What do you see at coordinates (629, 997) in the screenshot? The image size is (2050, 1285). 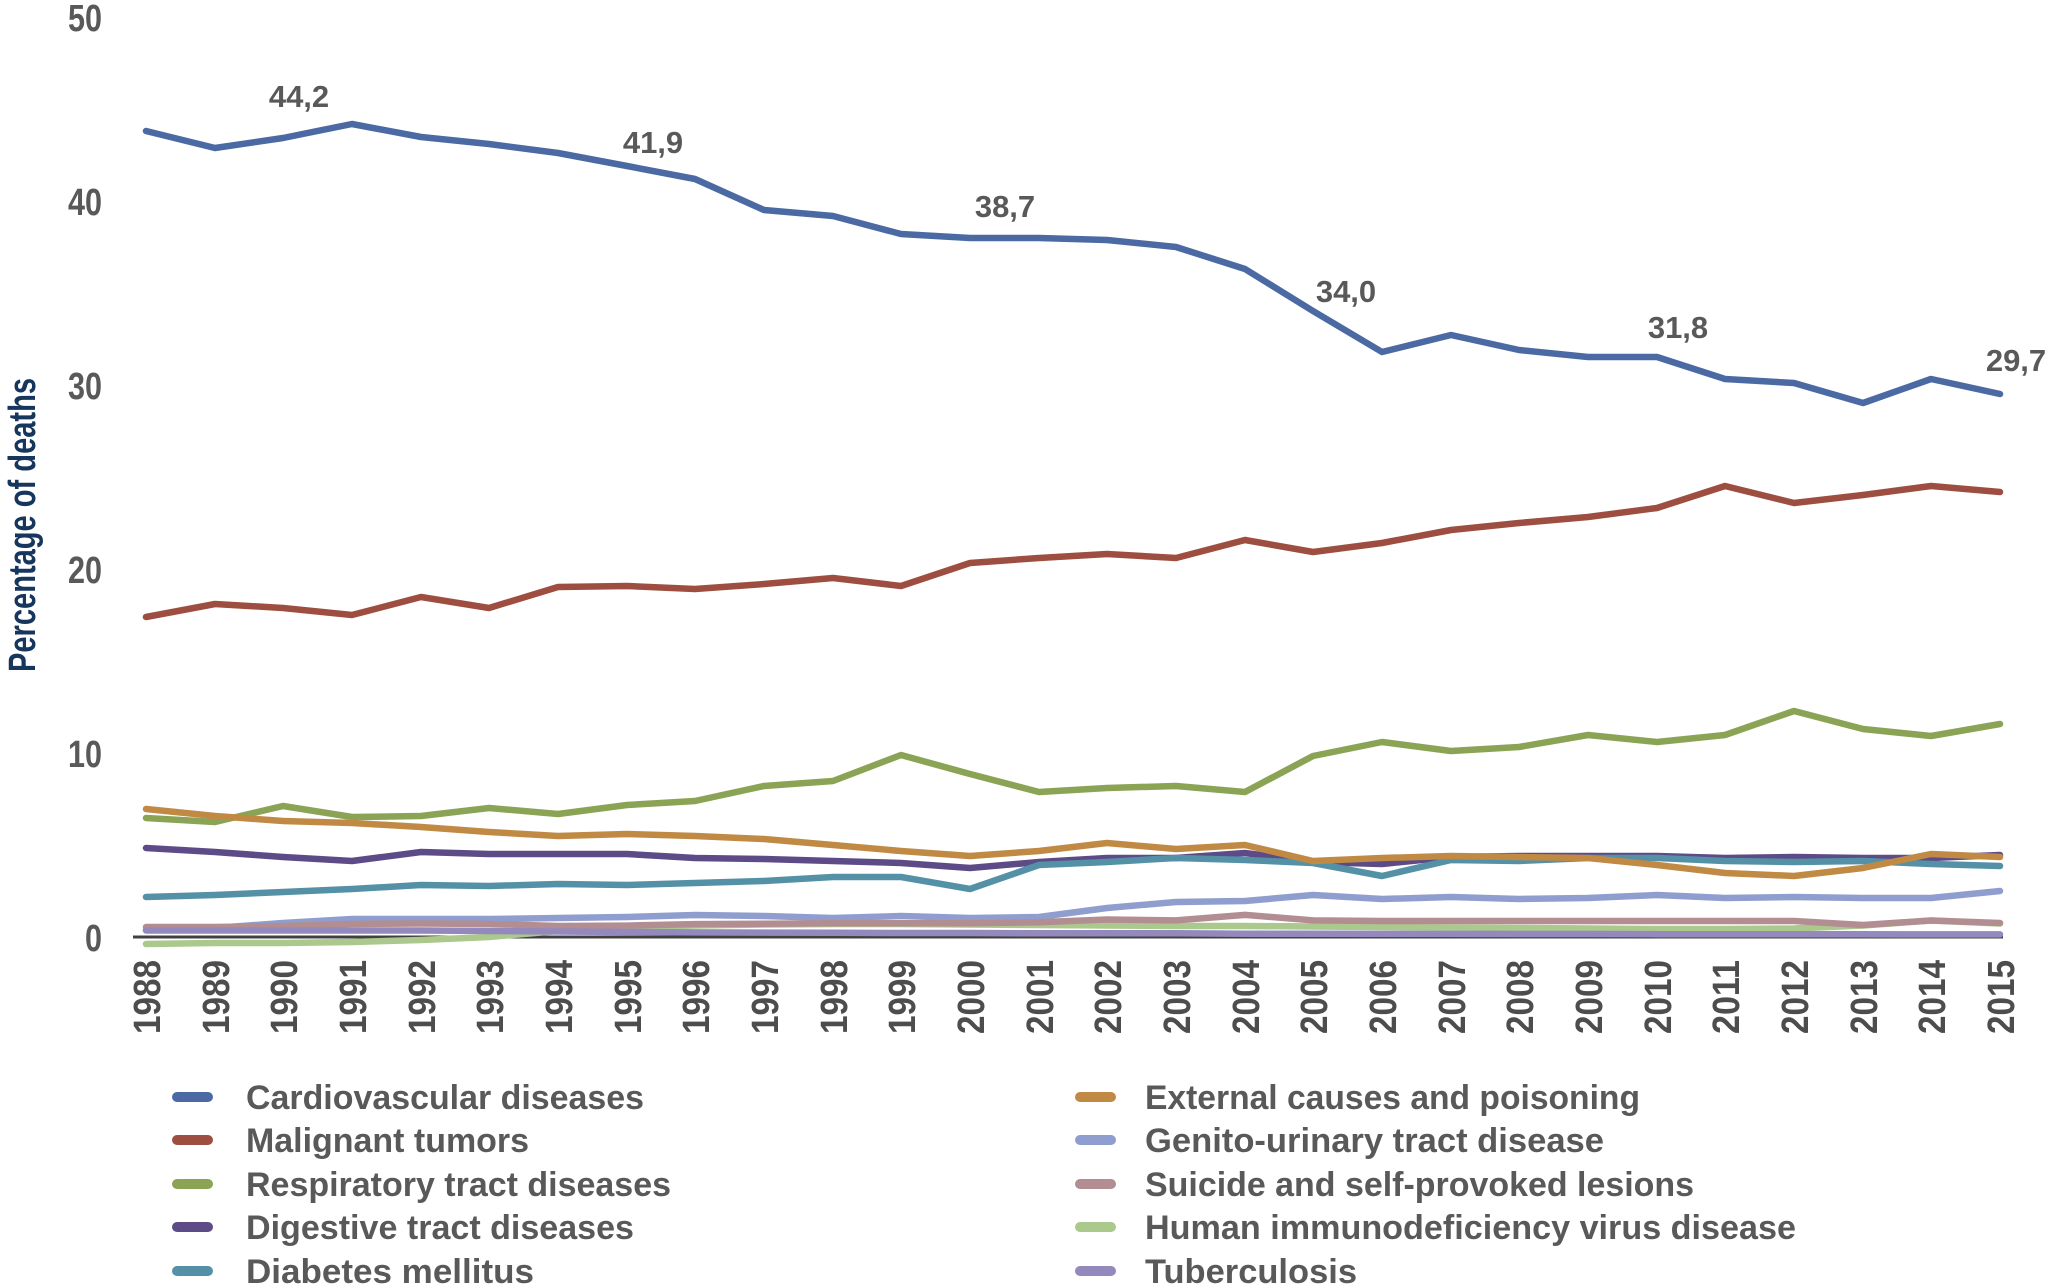 I see `svg-text: 1995` at bounding box center [629, 997].